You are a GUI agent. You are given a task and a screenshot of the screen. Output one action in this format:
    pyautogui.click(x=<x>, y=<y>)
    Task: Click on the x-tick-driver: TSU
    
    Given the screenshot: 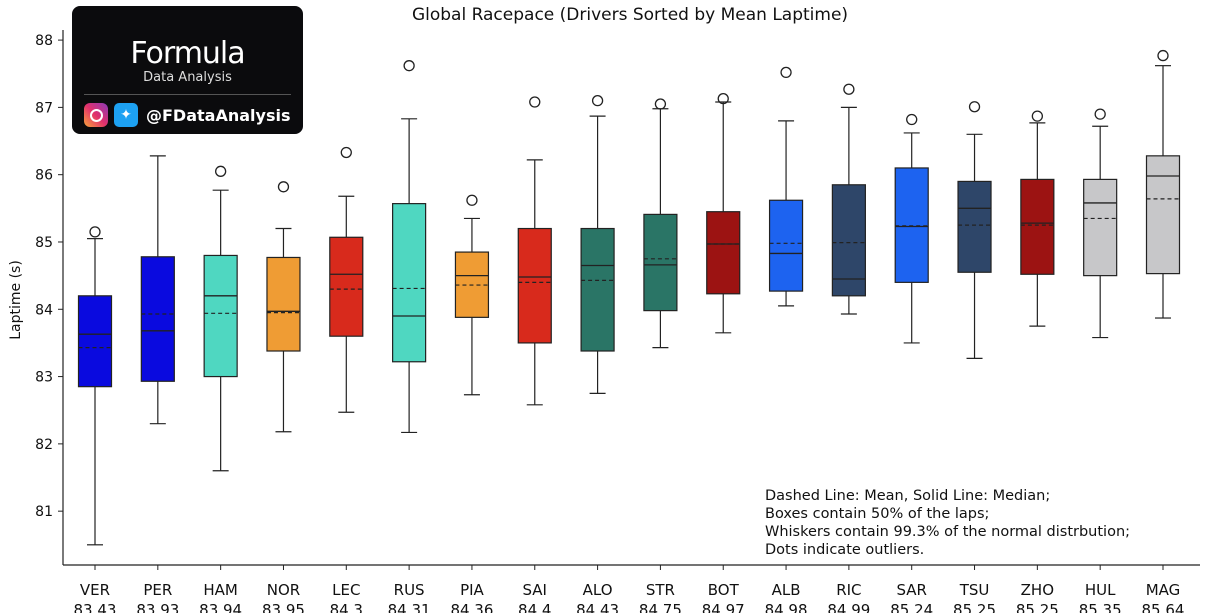 What is the action you would take?
    pyautogui.click(x=974, y=590)
    